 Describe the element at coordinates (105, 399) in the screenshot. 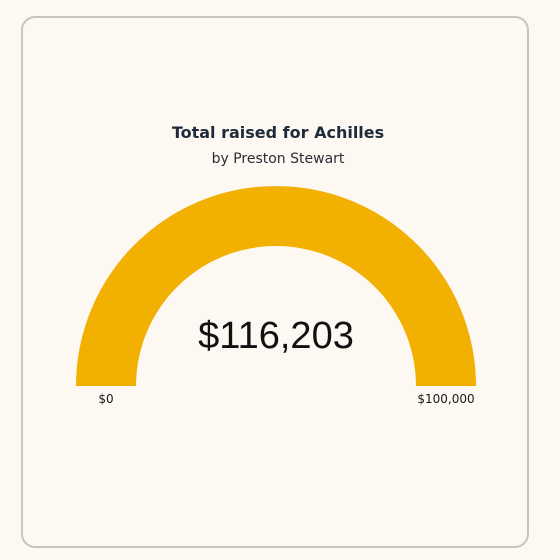

I see `gauge-min-label: $0` at that location.